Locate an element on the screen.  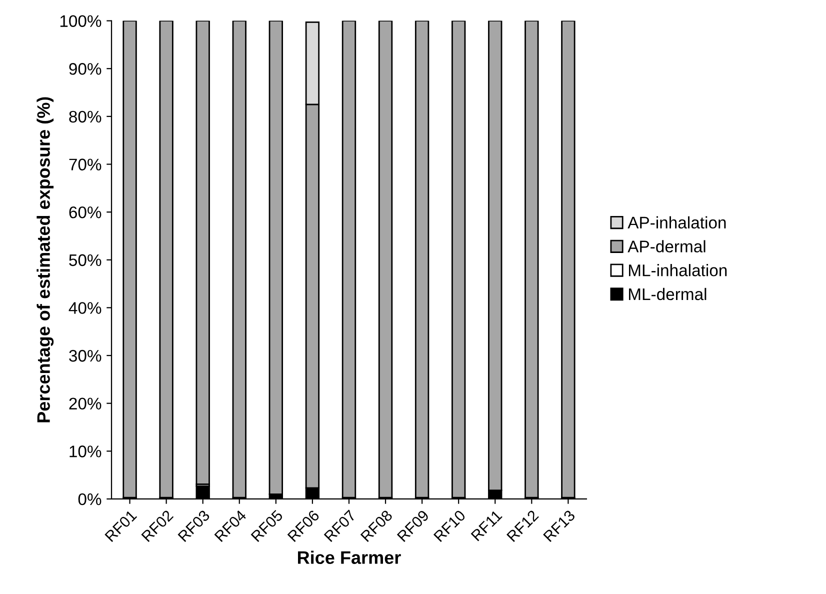
legend-label: ML-dermal is located at coordinates (667, 294).